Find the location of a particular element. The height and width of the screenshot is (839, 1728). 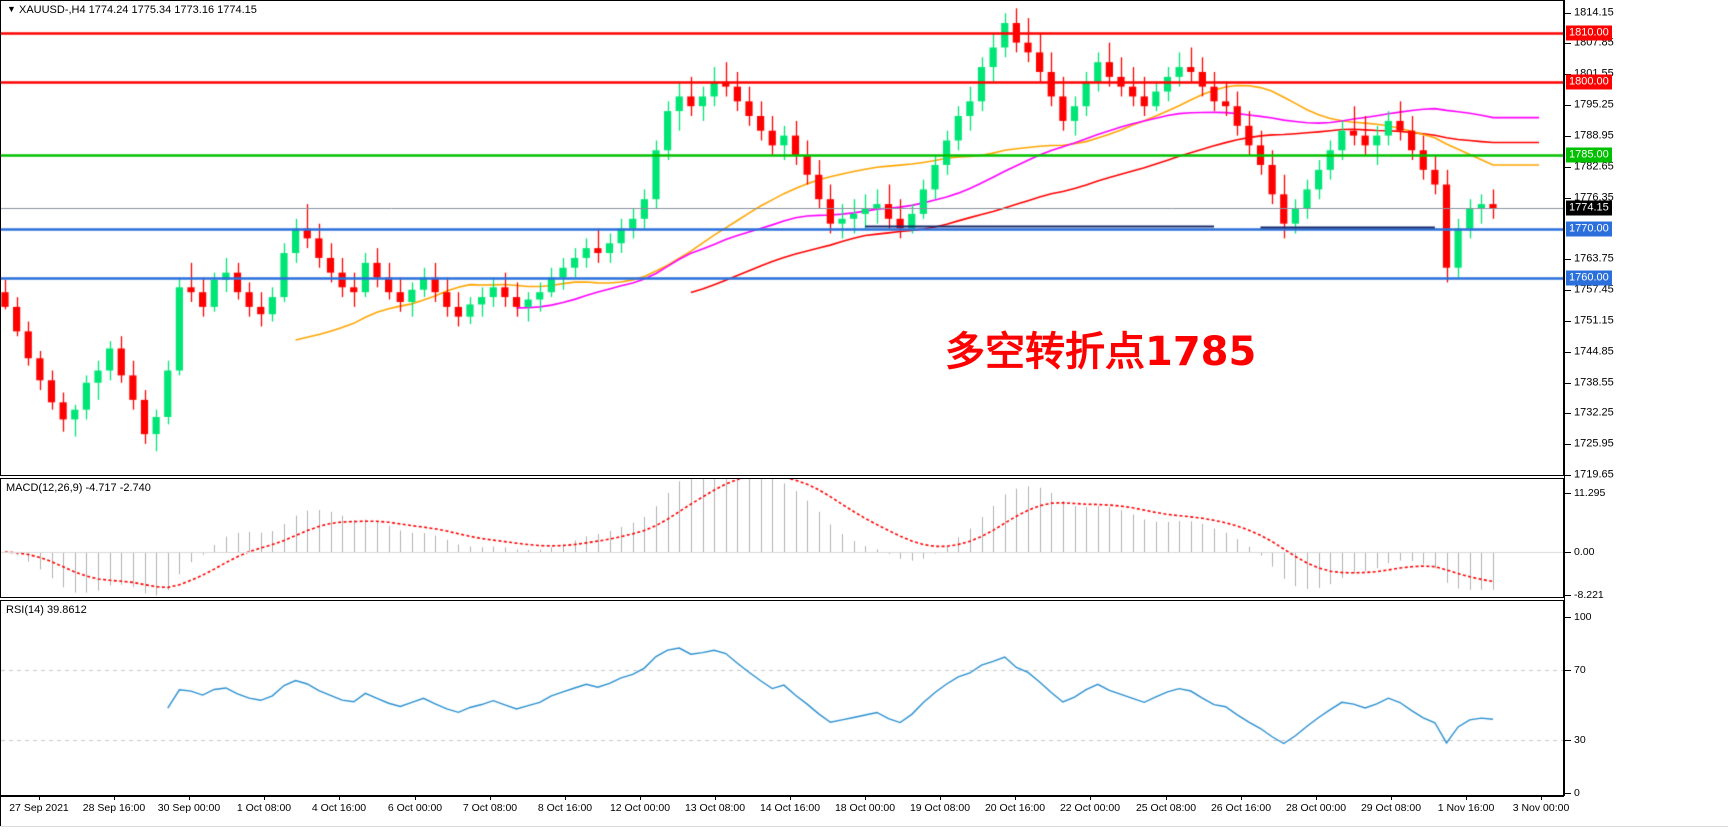

x-axis-label-16: 26 Oct 16:00 is located at coordinates (1241, 808).